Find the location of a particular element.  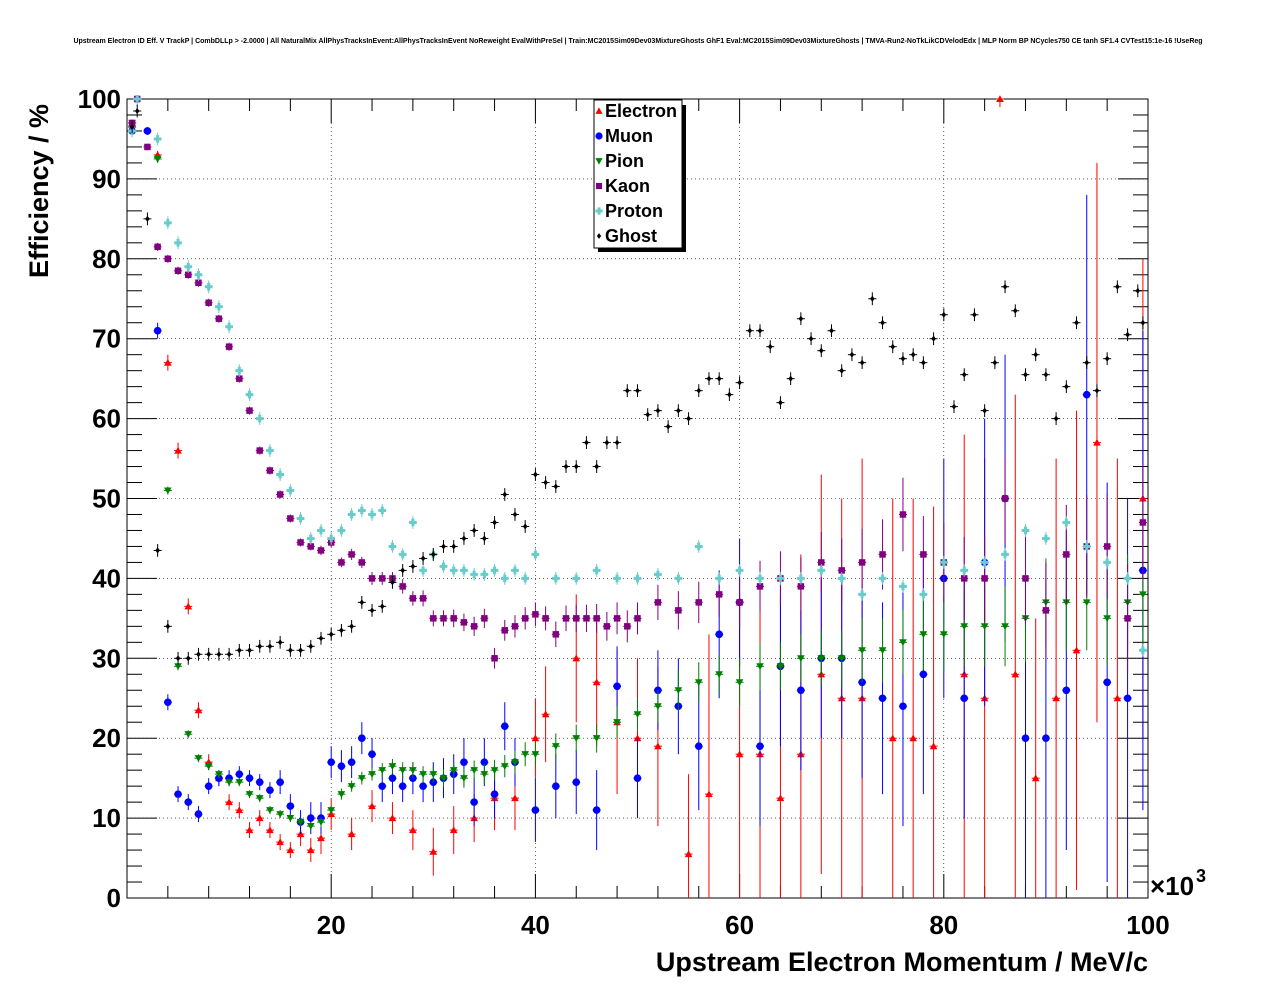

x-exponent-power: 3 is located at coordinates (1201, 876).